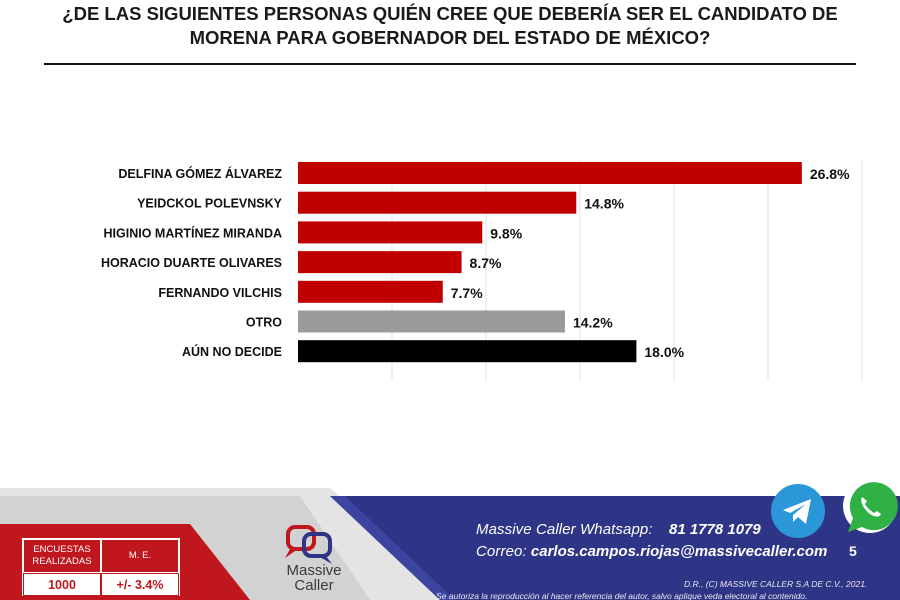  I want to click on survey-count-header: ENCUESTAS REALIZADAS, so click(62, 556).